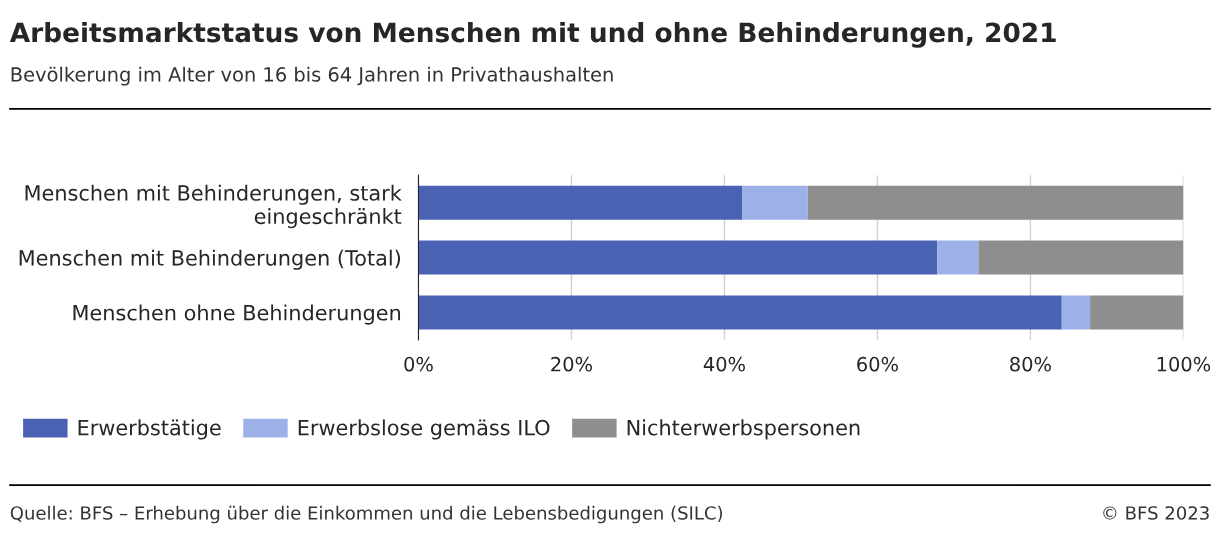 This screenshot has height=536, width=1220. I want to click on chart-subtitle: Bevölkerung im Alter von 16 bis 64 Jahren in Privathaushalten, so click(312, 76).